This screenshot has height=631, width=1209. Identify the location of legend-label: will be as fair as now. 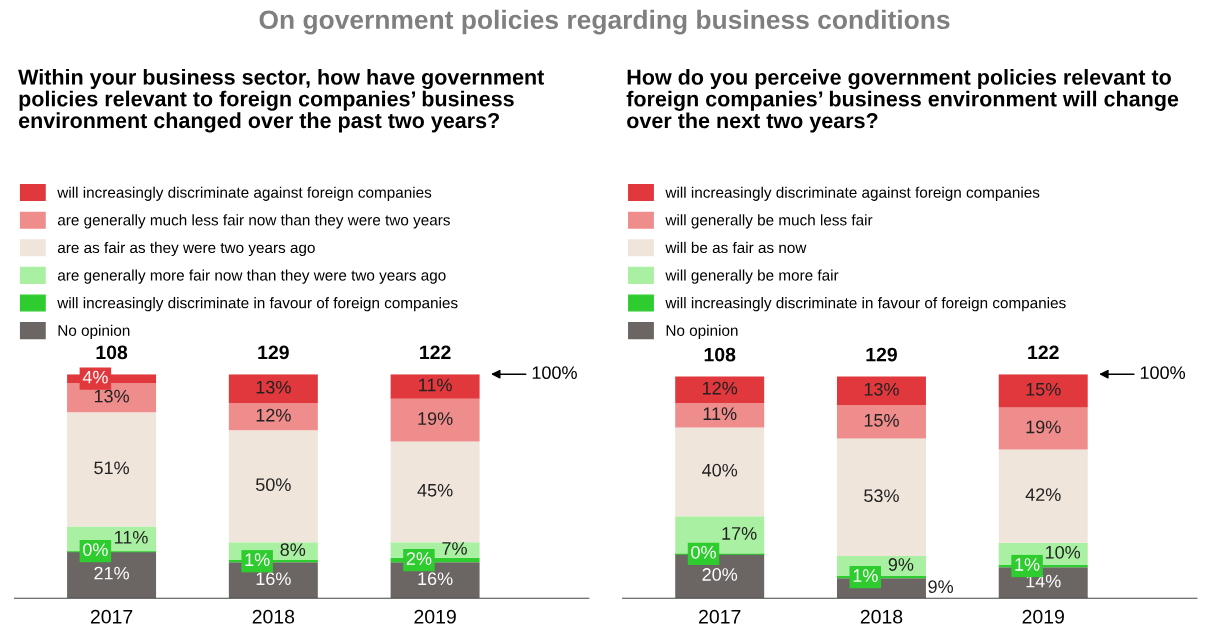
(736, 247).